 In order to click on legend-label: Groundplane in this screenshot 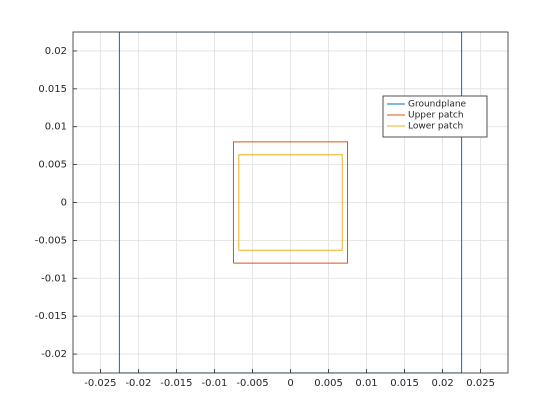, I will do `click(437, 105)`.